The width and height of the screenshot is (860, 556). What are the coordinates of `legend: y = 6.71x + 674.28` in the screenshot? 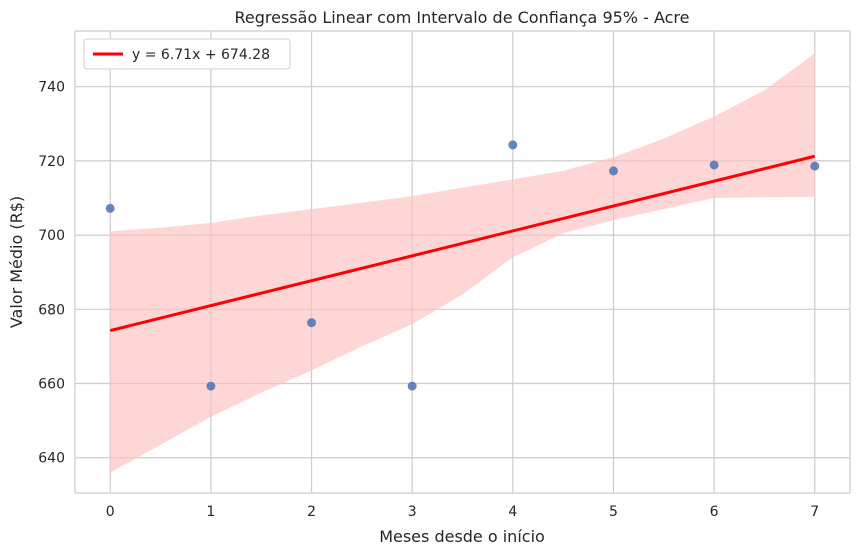 It's located at (187, 54).